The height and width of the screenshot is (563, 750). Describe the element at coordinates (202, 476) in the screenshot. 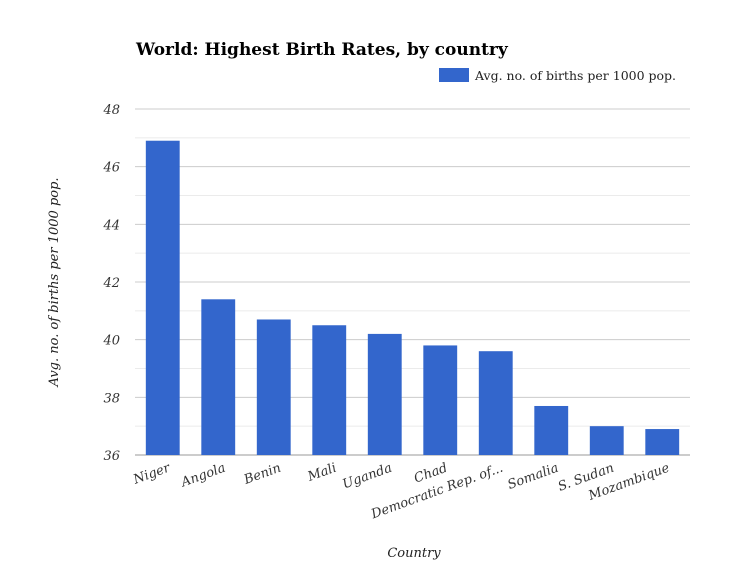

I see `x-tick-label: Angola` at that location.